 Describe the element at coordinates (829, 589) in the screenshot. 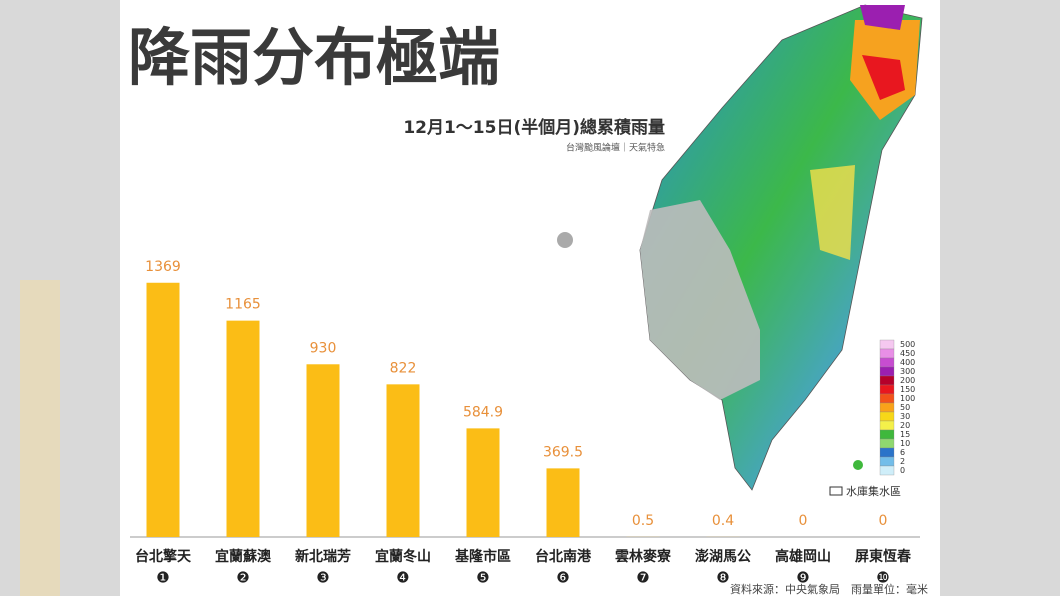

I see `source: 資料來源：中央氣象局 雨量單位：毫米` at that location.